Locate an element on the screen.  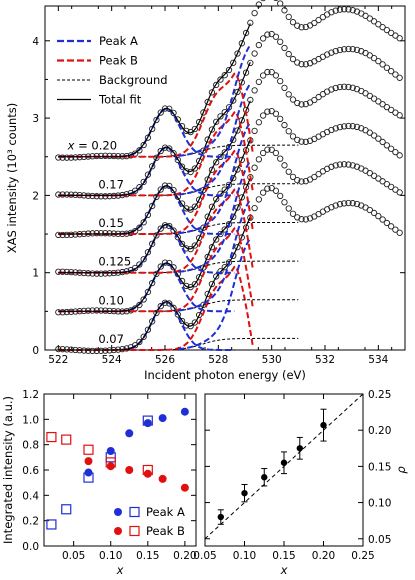
legend-label: Peak A is located at coordinates (118, 41).